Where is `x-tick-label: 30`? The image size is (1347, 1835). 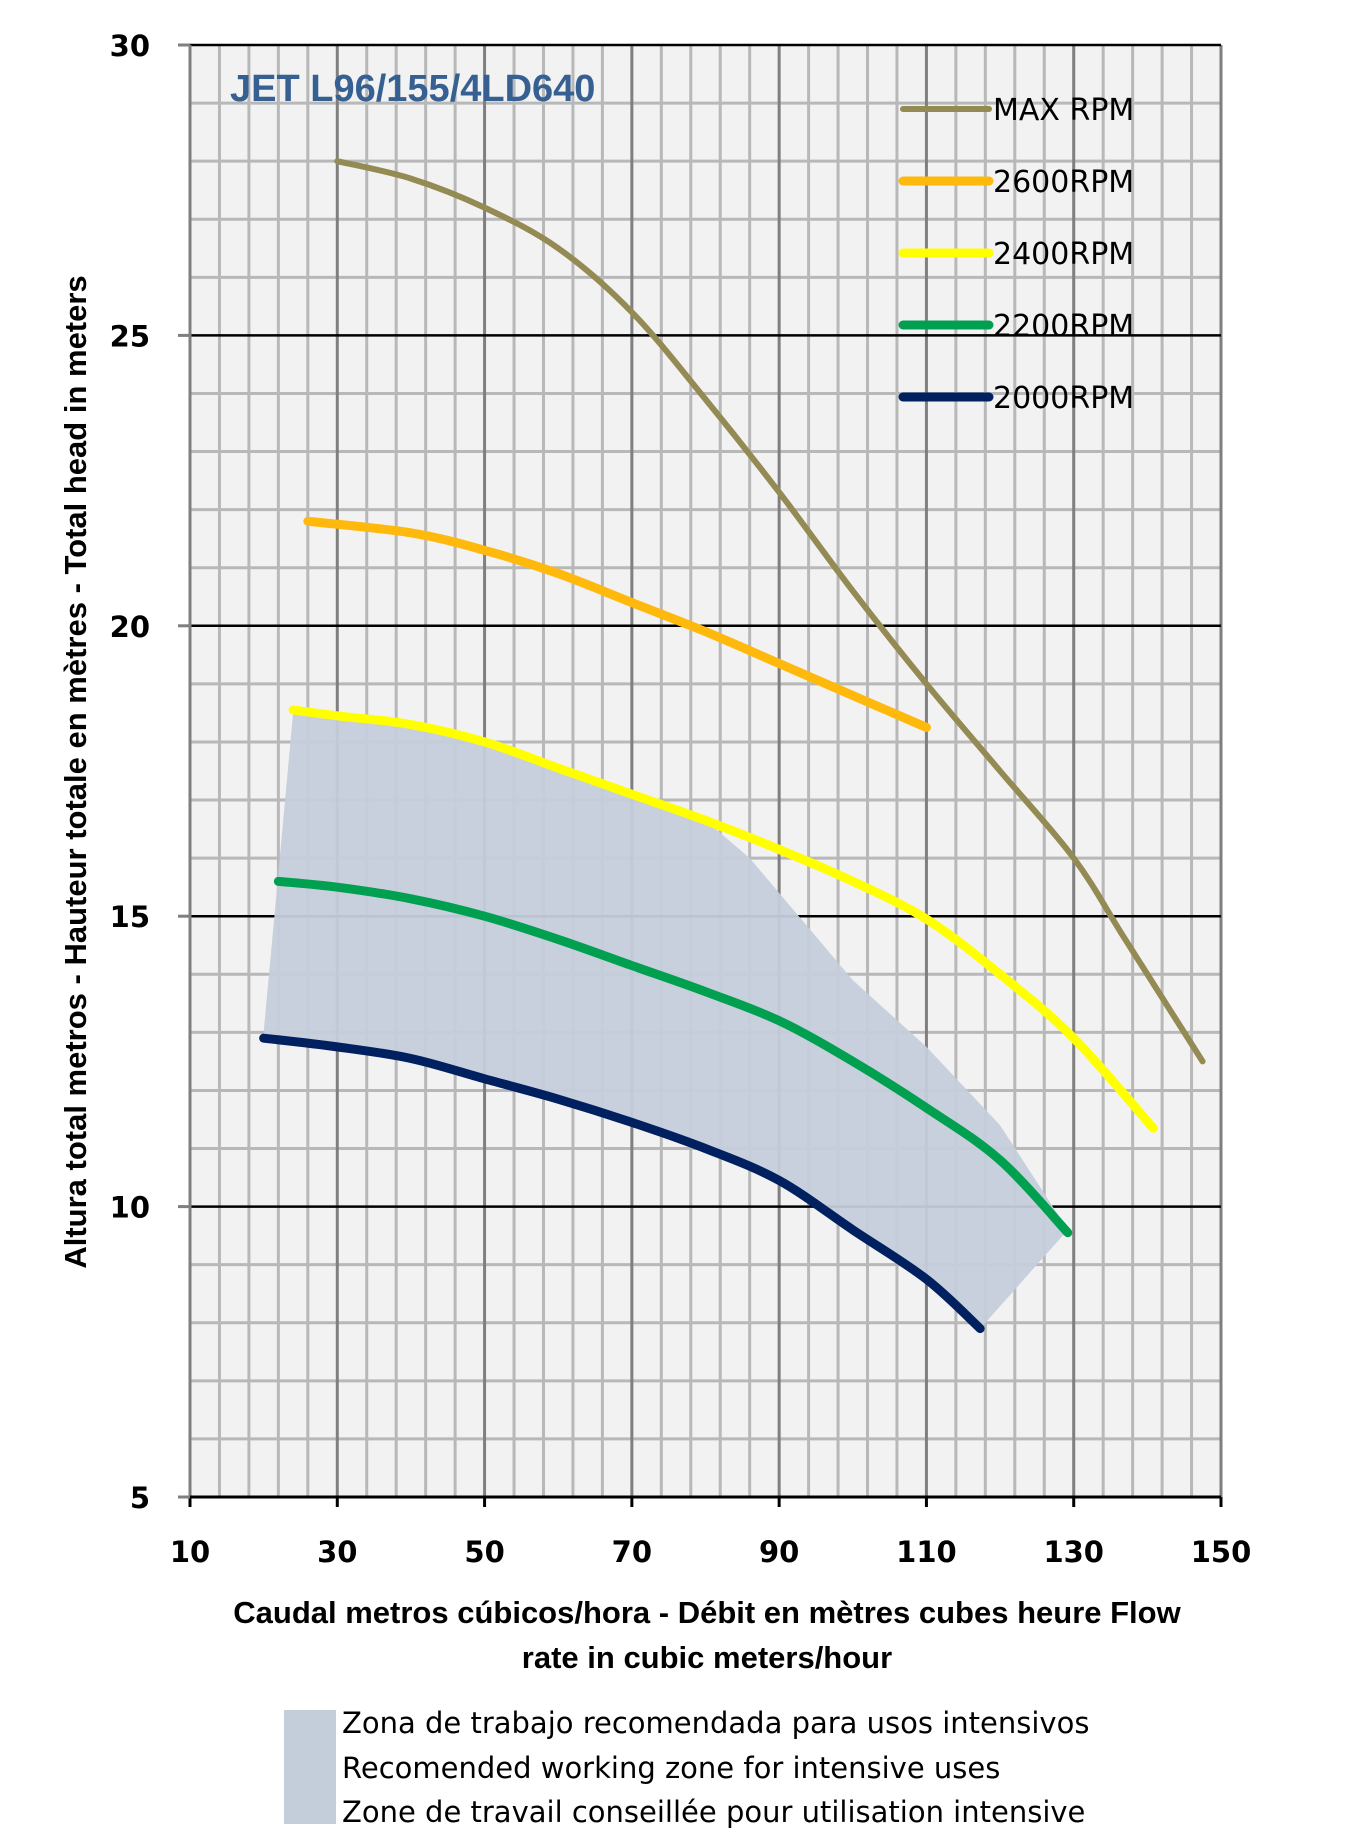 x-tick-label: 30 is located at coordinates (337, 1552).